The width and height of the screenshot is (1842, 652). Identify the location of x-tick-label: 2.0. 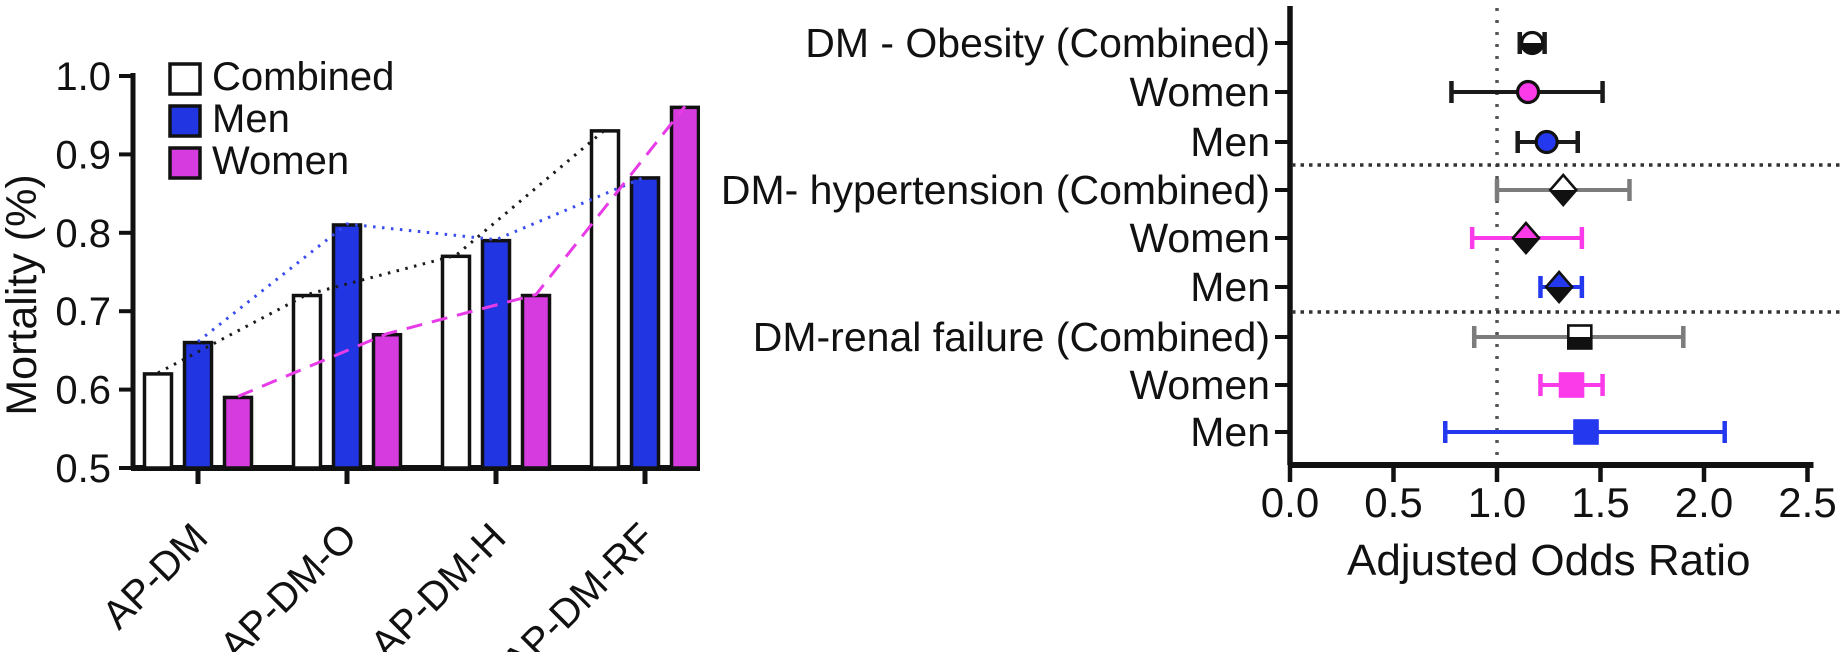
(1704, 502).